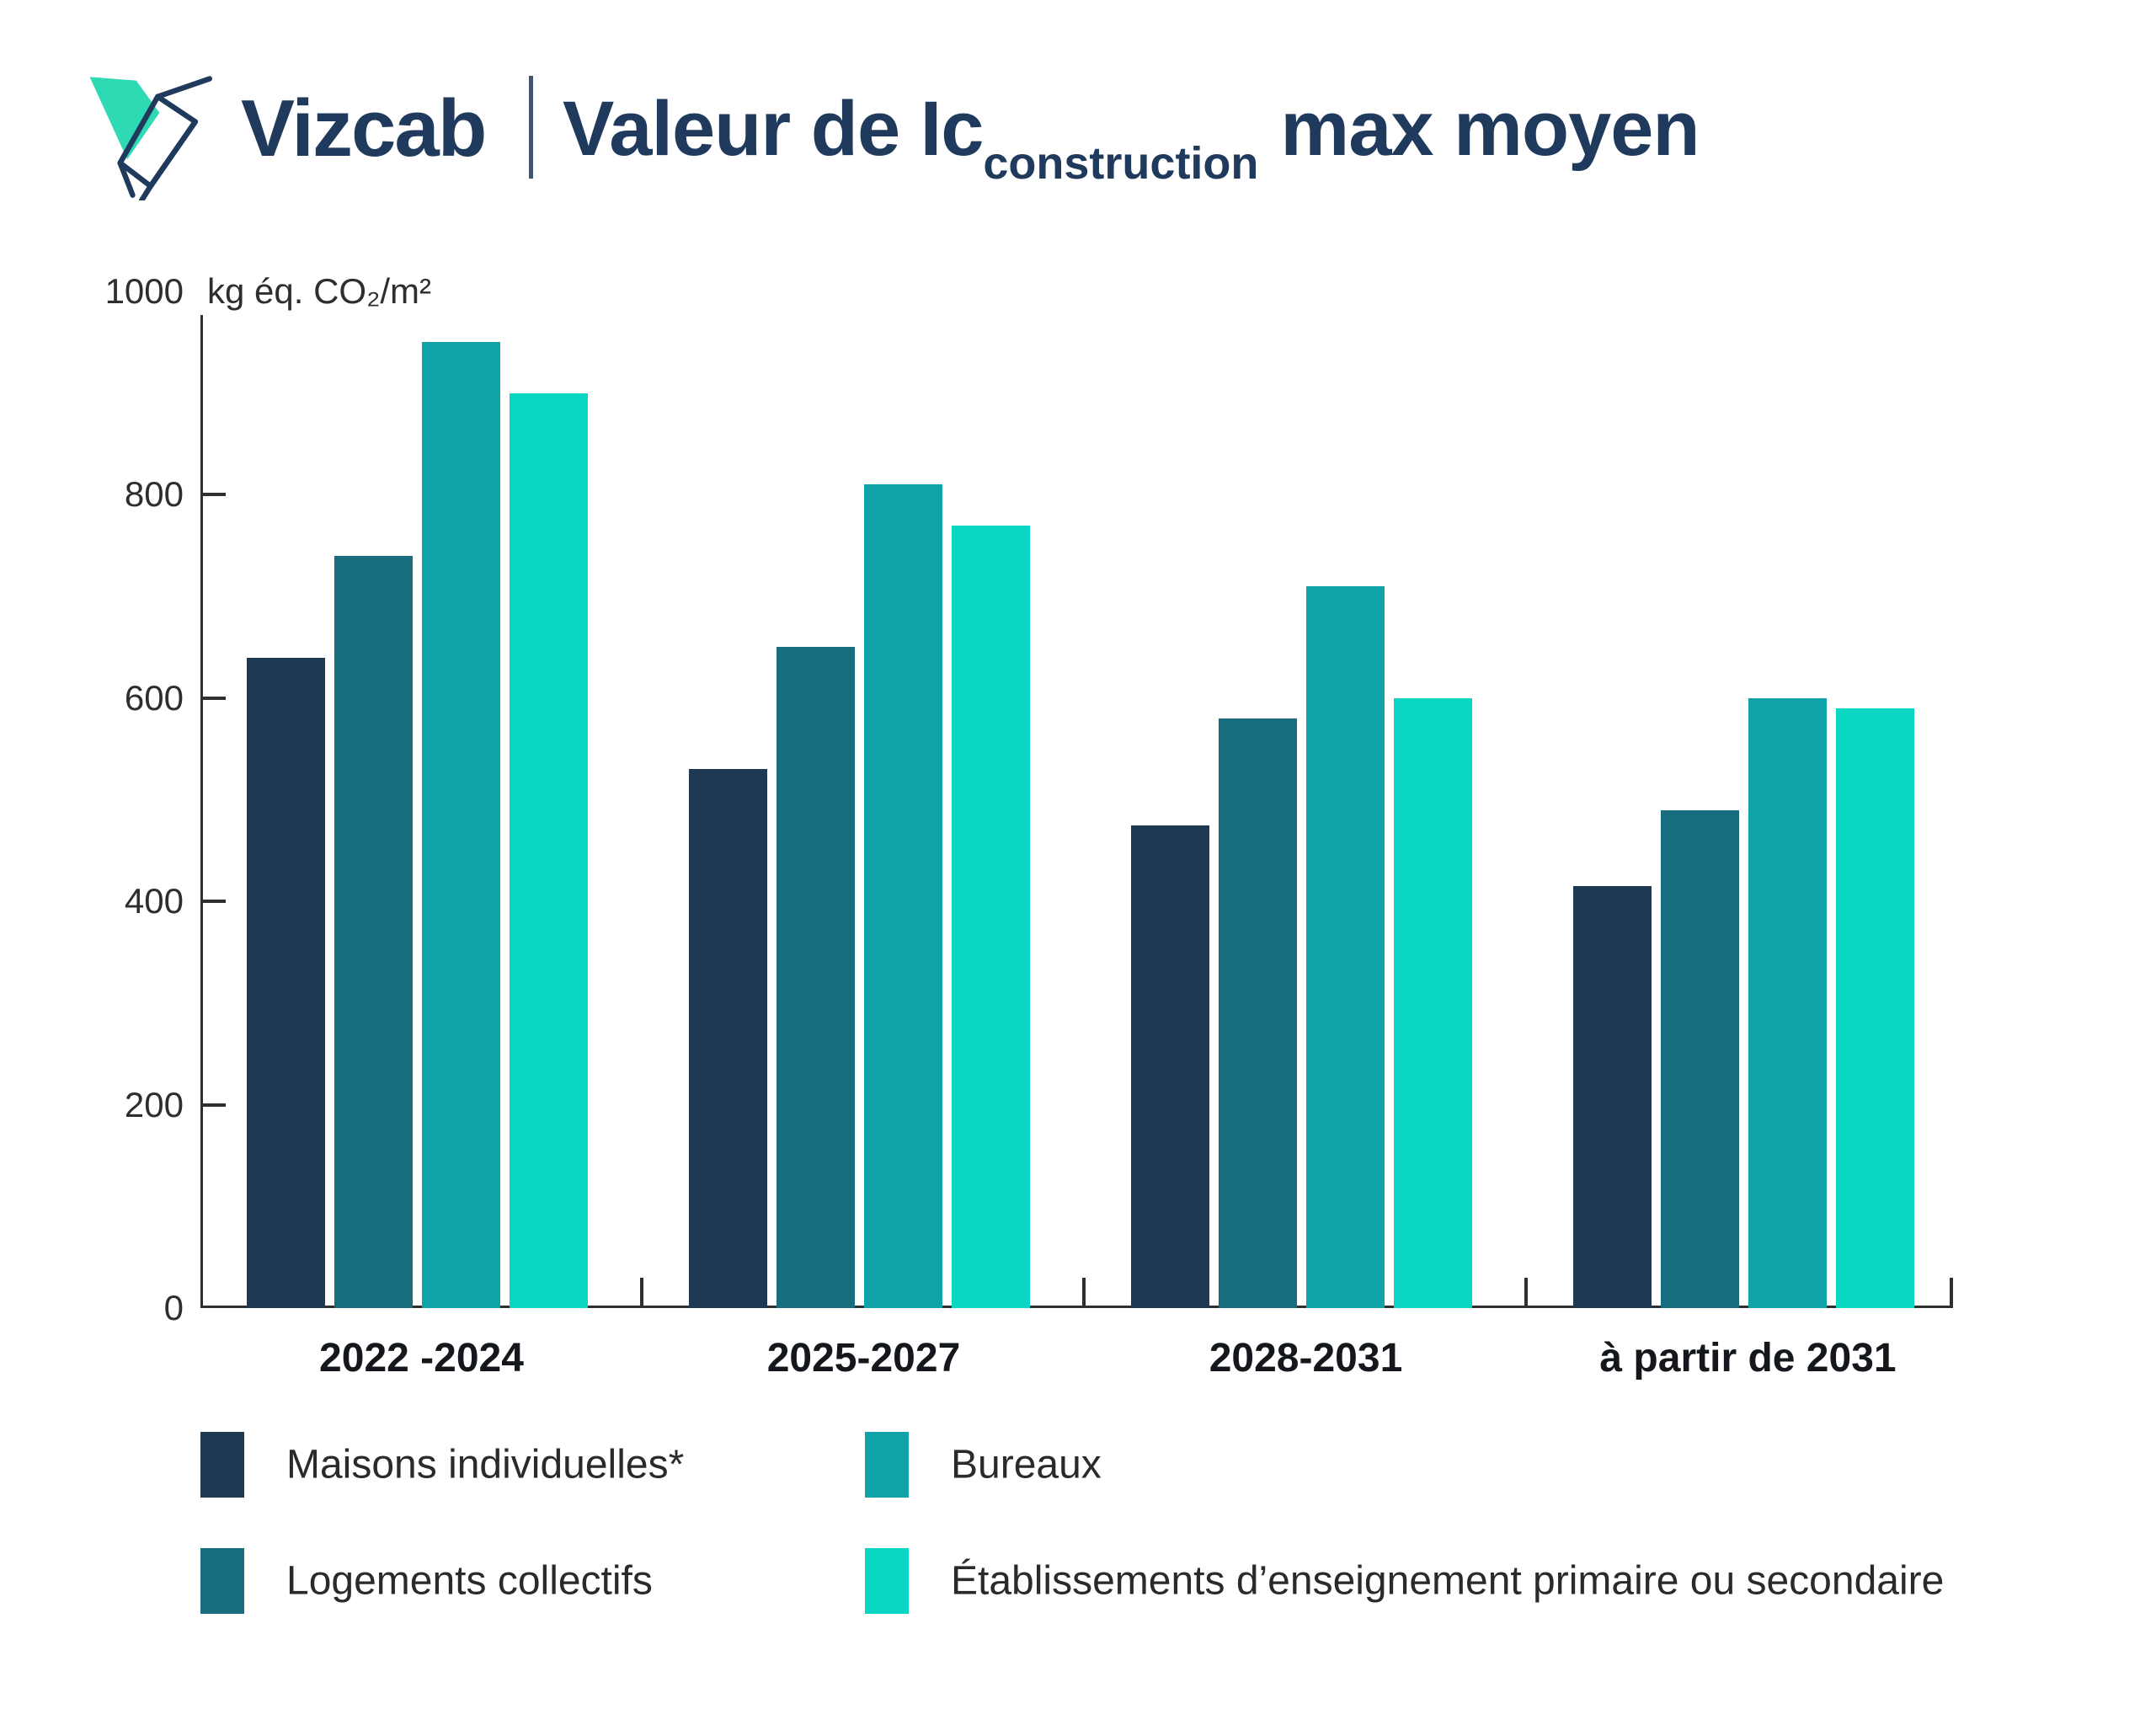  Describe the element at coordinates (1121, 163) in the screenshot. I see `title-subscript: construction` at that location.